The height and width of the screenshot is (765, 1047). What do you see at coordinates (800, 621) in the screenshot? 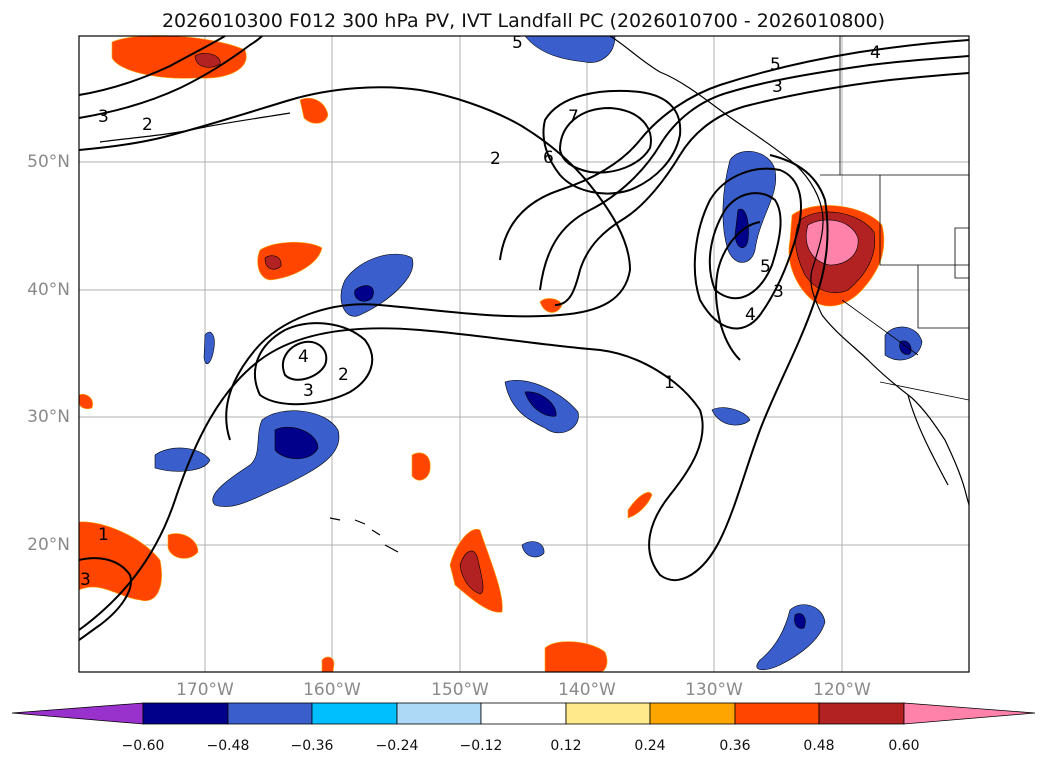
I see `neg-blob-sse-core` at bounding box center [800, 621].